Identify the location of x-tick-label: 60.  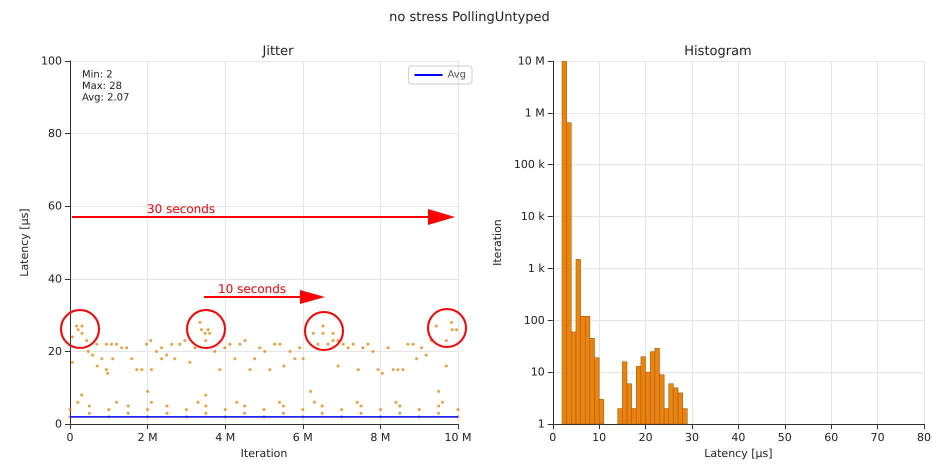
(831, 437).